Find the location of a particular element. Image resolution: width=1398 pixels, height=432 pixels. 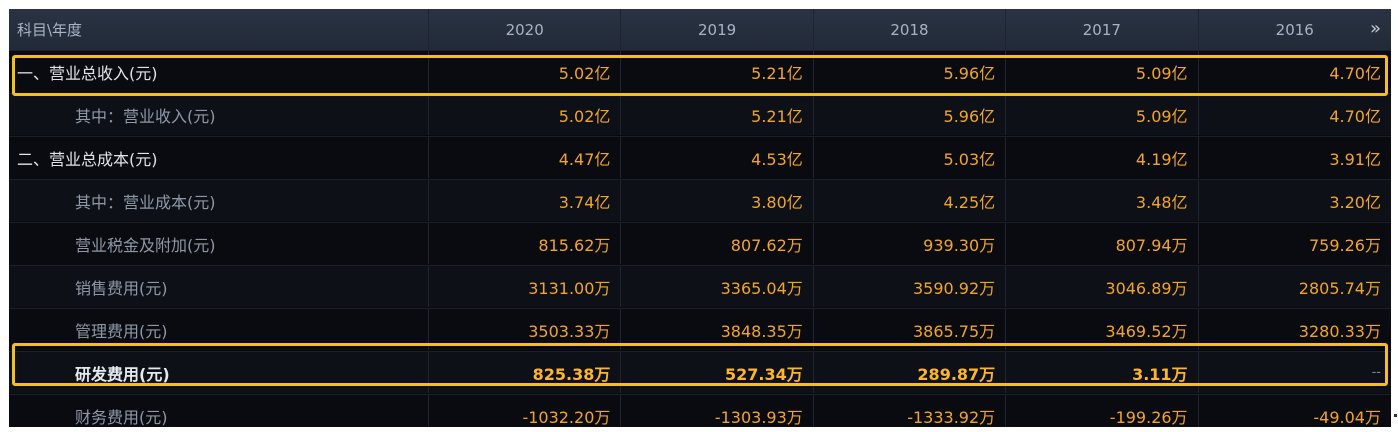

row-label: 管理费用(元) is located at coordinates (219, 329).